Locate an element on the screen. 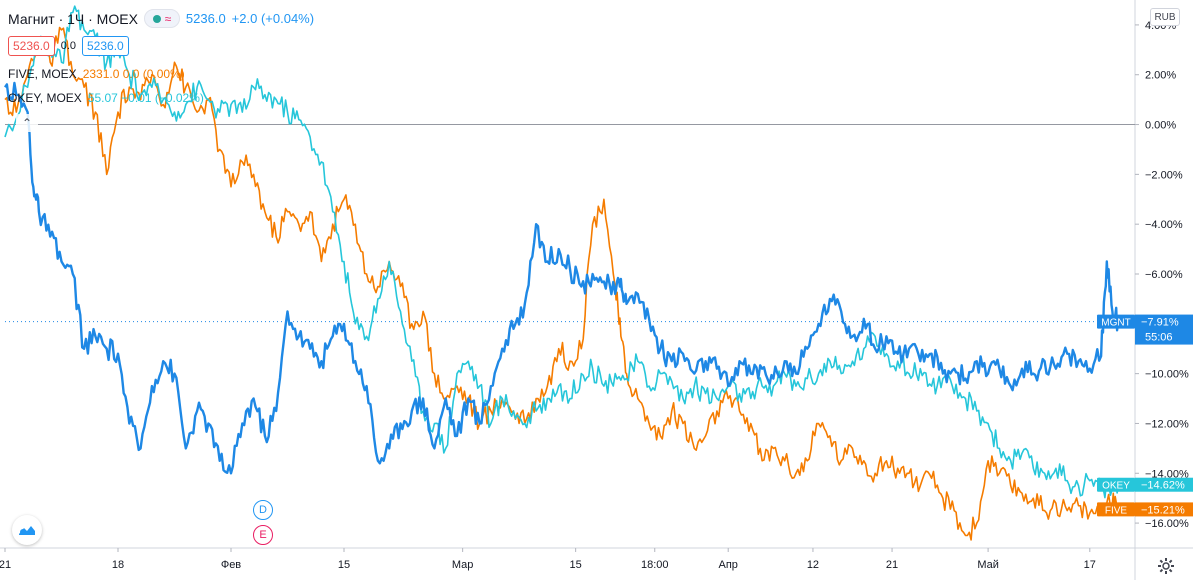 The width and height of the screenshot is (1193, 580). series-name-tag-mgnt is located at coordinates (1116, 321).